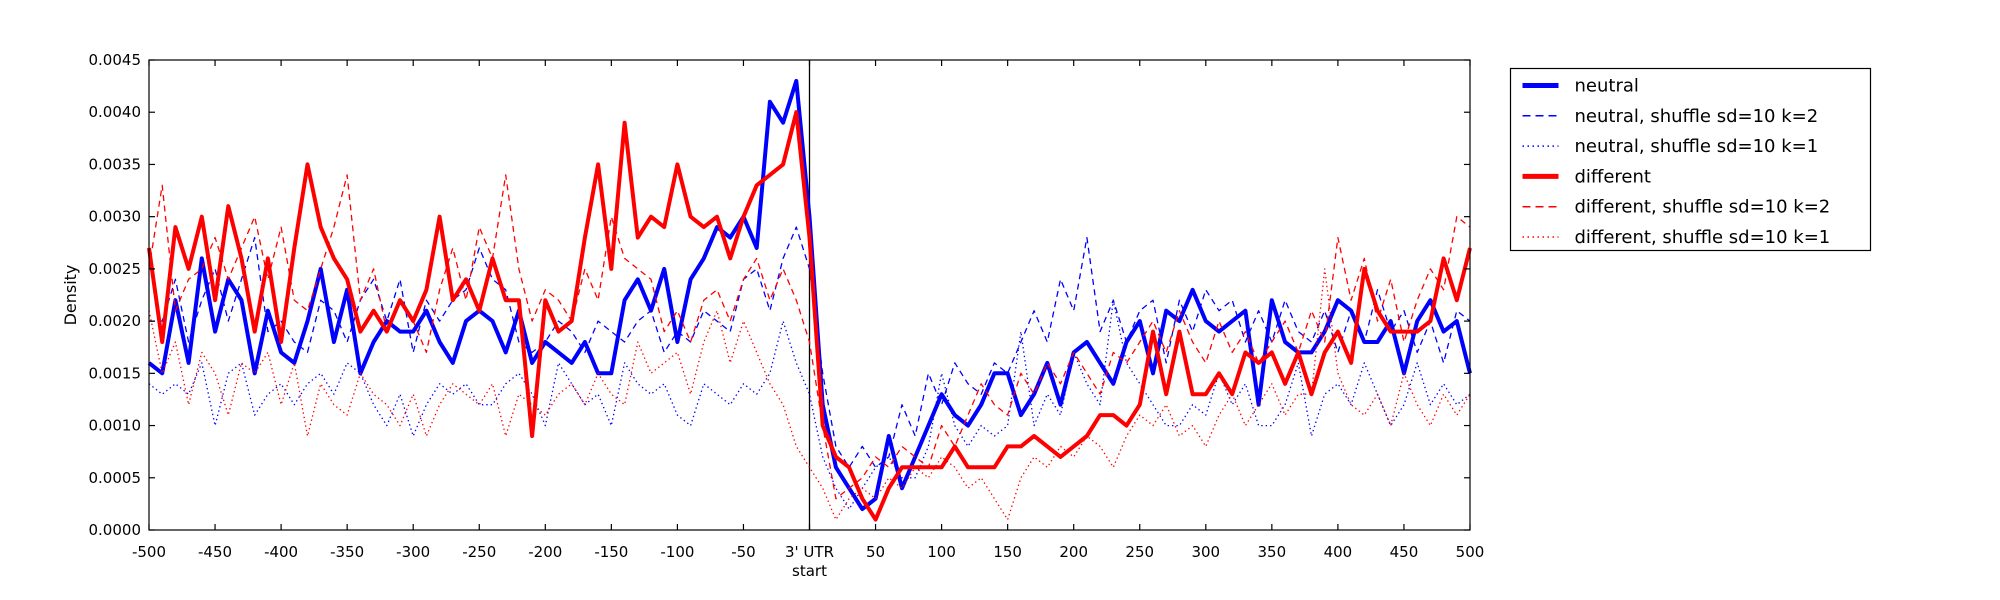  What do you see at coordinates (115, 426) in the screenshot?
I see `y-tick-label: 0.0010` at bounding box center [115, 426].